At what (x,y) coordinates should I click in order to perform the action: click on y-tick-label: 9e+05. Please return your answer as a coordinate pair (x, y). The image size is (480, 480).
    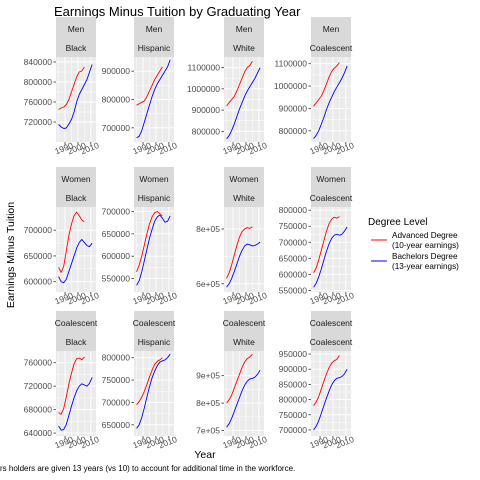
    Looking at the image, I should click on (208, 376).